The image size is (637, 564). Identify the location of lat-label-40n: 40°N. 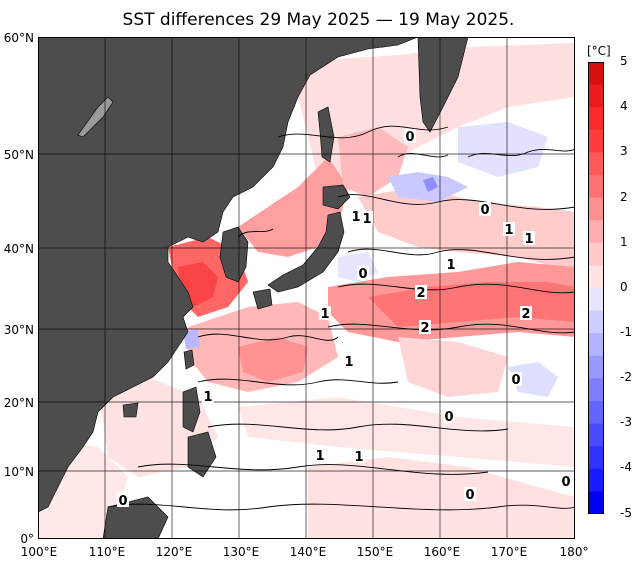
(18, 249).